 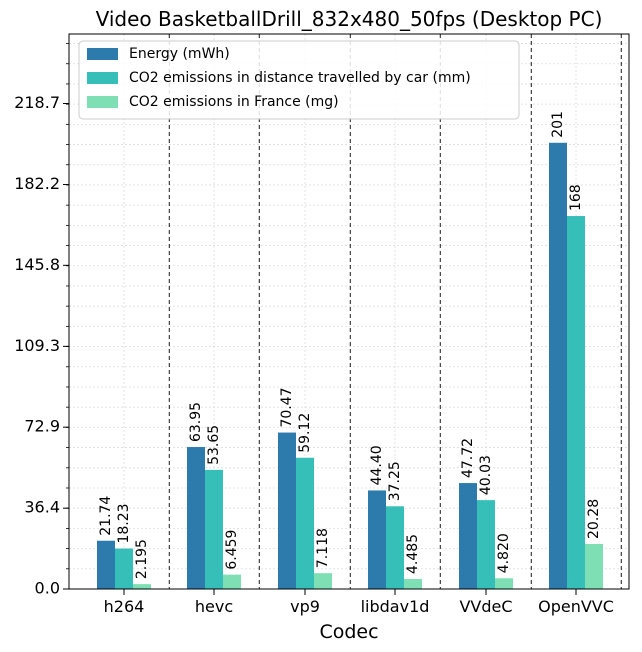 I want to click on x-tick-label: h264, so click(x=124, y=606).